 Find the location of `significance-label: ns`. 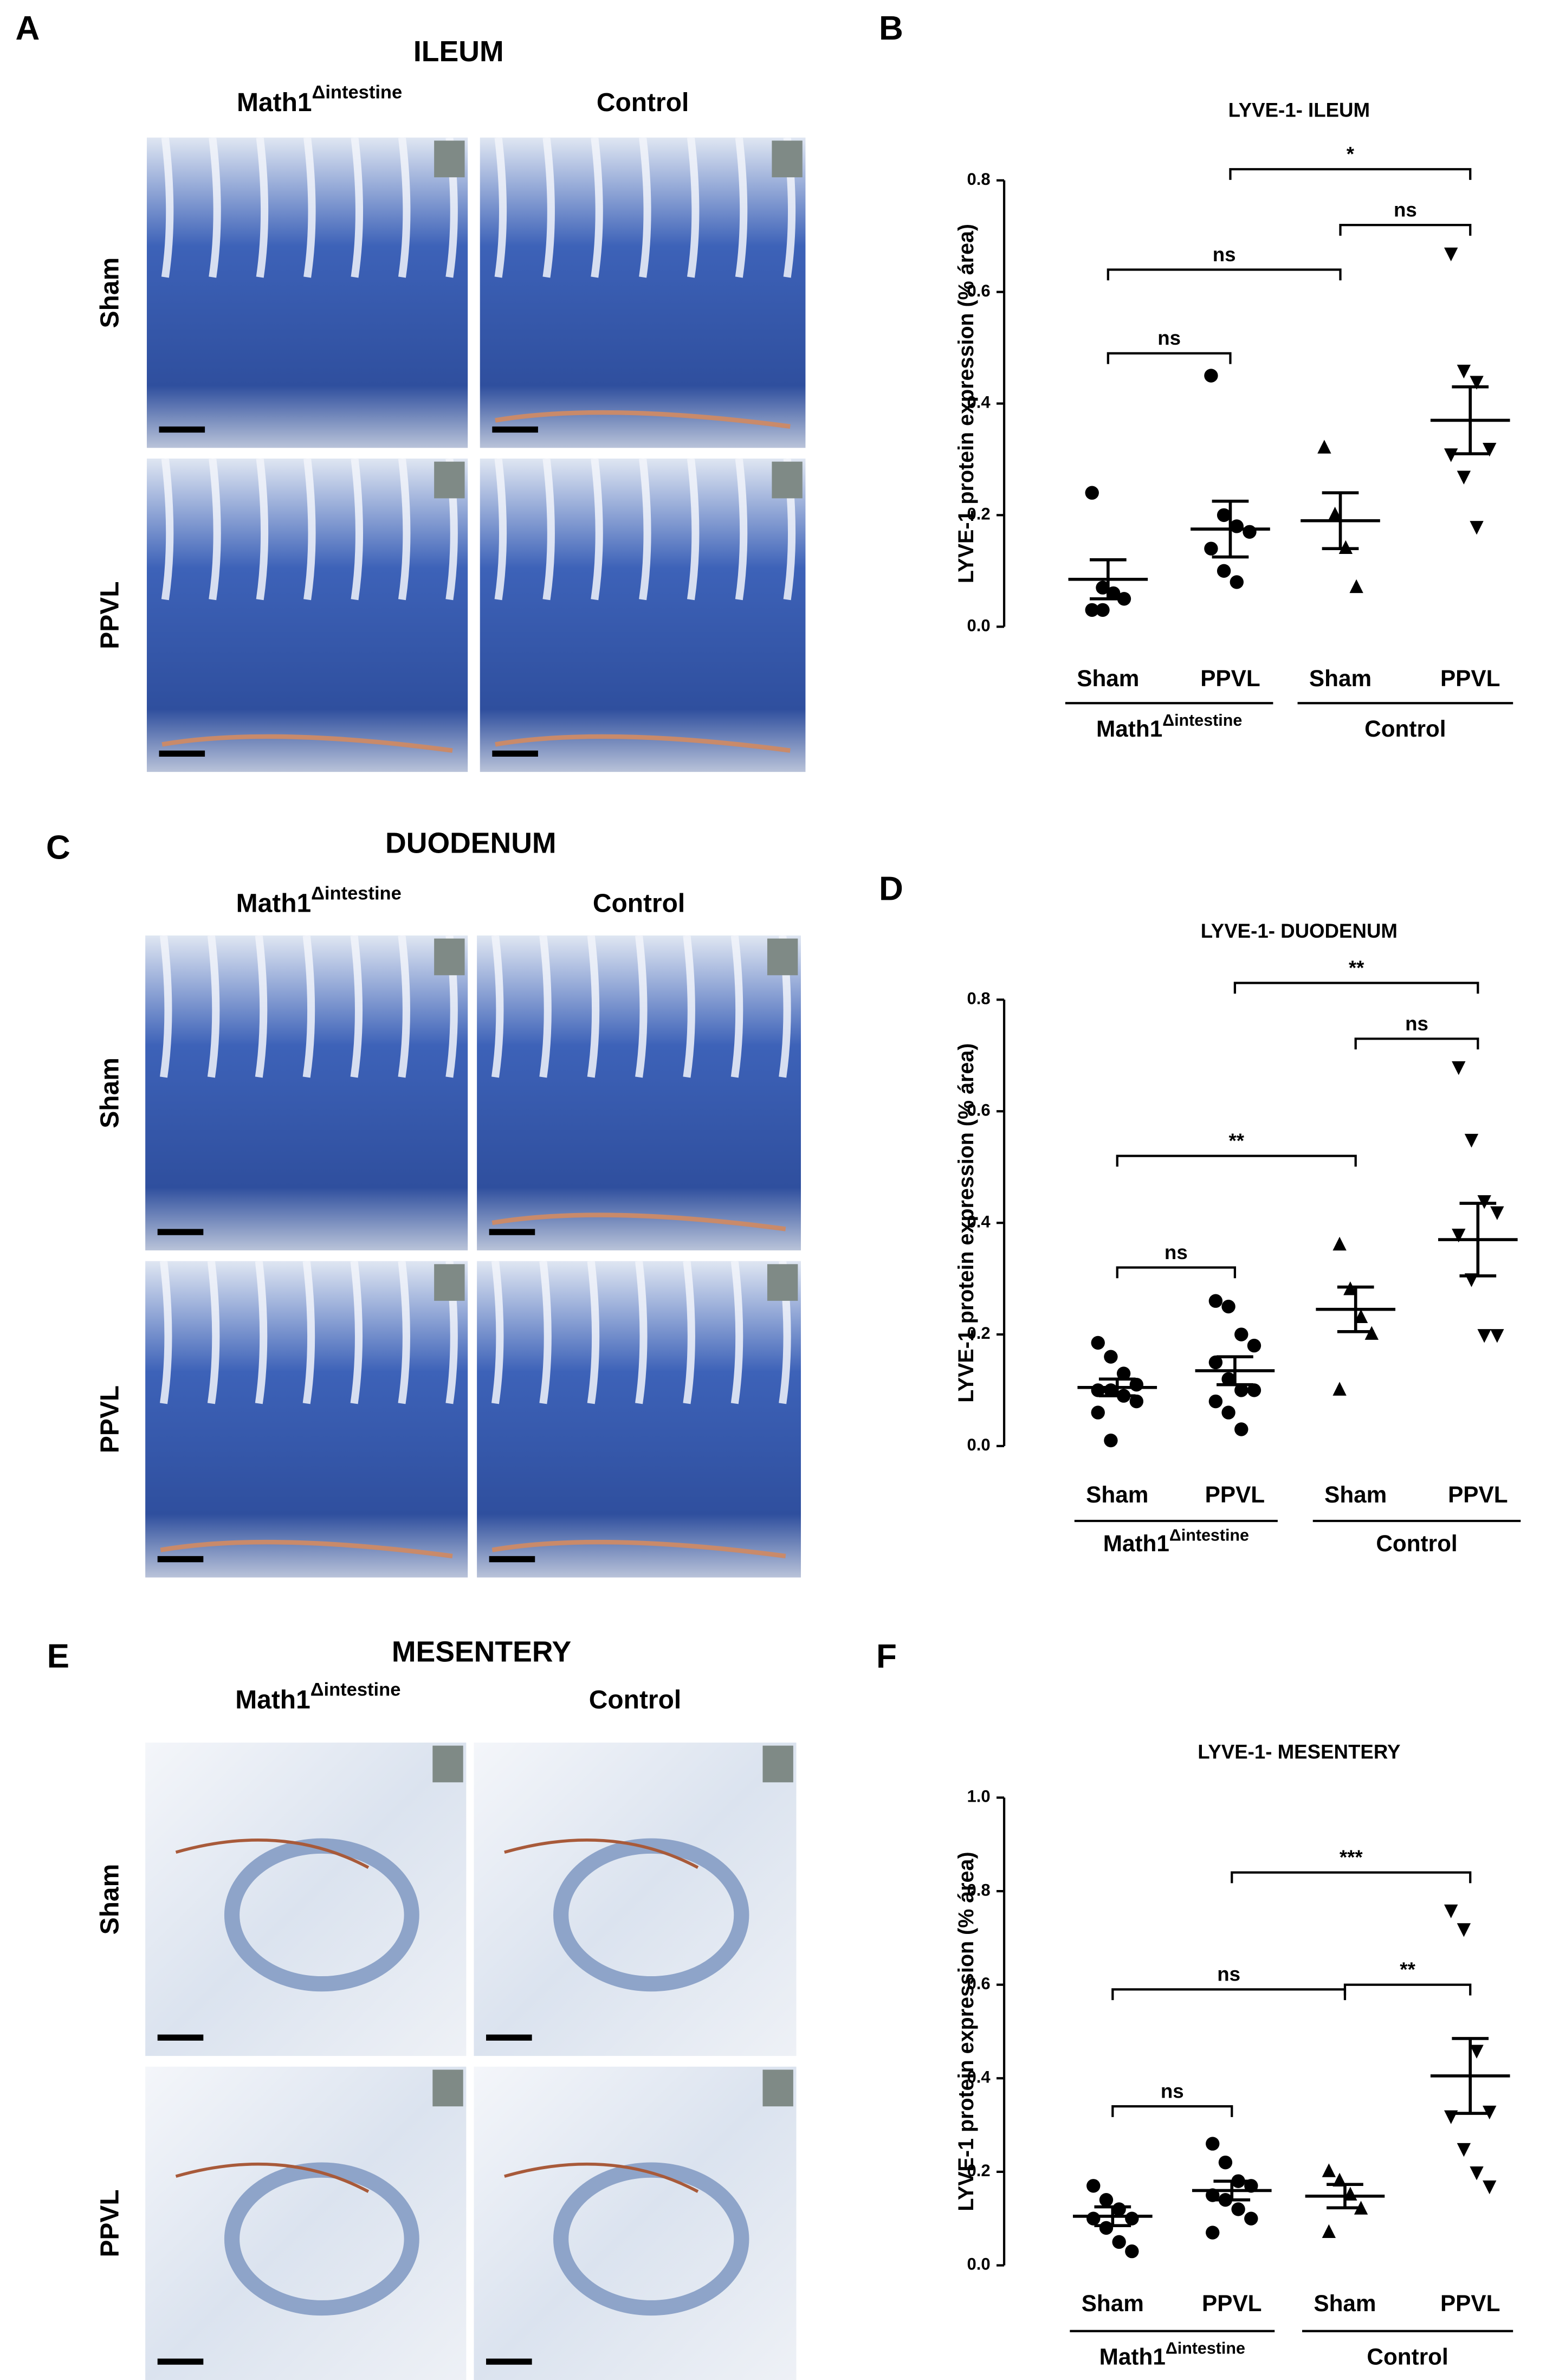

significance-label: ns is located at coordinates (1176, 1252).